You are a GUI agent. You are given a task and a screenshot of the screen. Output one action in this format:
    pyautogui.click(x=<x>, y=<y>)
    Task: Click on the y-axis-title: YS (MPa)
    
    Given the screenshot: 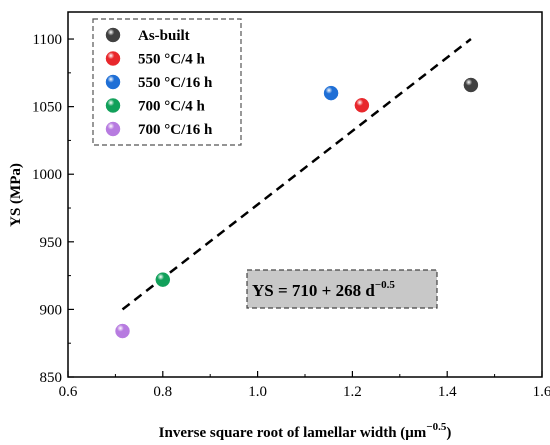 What is the action you would take?
    pyautogui.click(x=16, y=195)
    